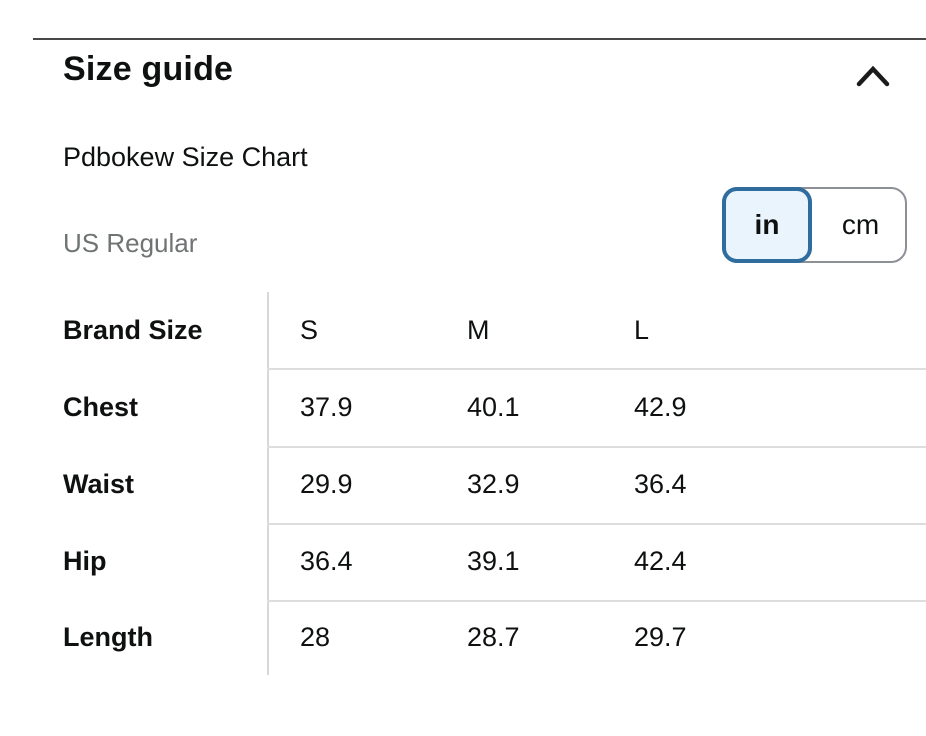 The width and height of the screenshot is (926, 736). Describe the element at coordinates (185, 157) in the screenshot. I see `size-chart-title: Pdbokew Size Chart` at that location.